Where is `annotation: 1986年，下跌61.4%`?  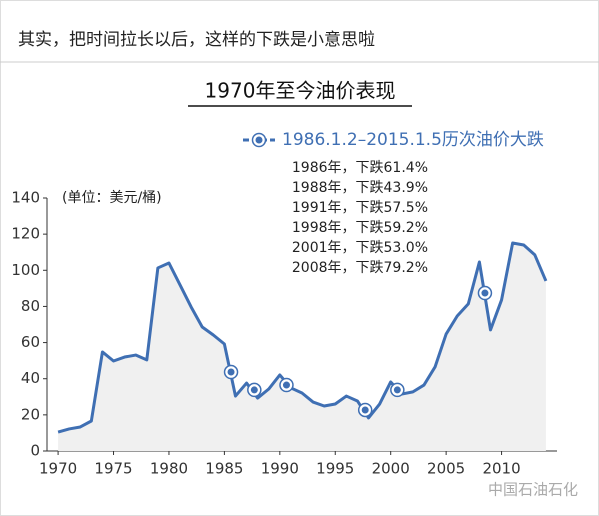
annotation: 1986年，下跌61.4% is located at coordinates (360, 168).